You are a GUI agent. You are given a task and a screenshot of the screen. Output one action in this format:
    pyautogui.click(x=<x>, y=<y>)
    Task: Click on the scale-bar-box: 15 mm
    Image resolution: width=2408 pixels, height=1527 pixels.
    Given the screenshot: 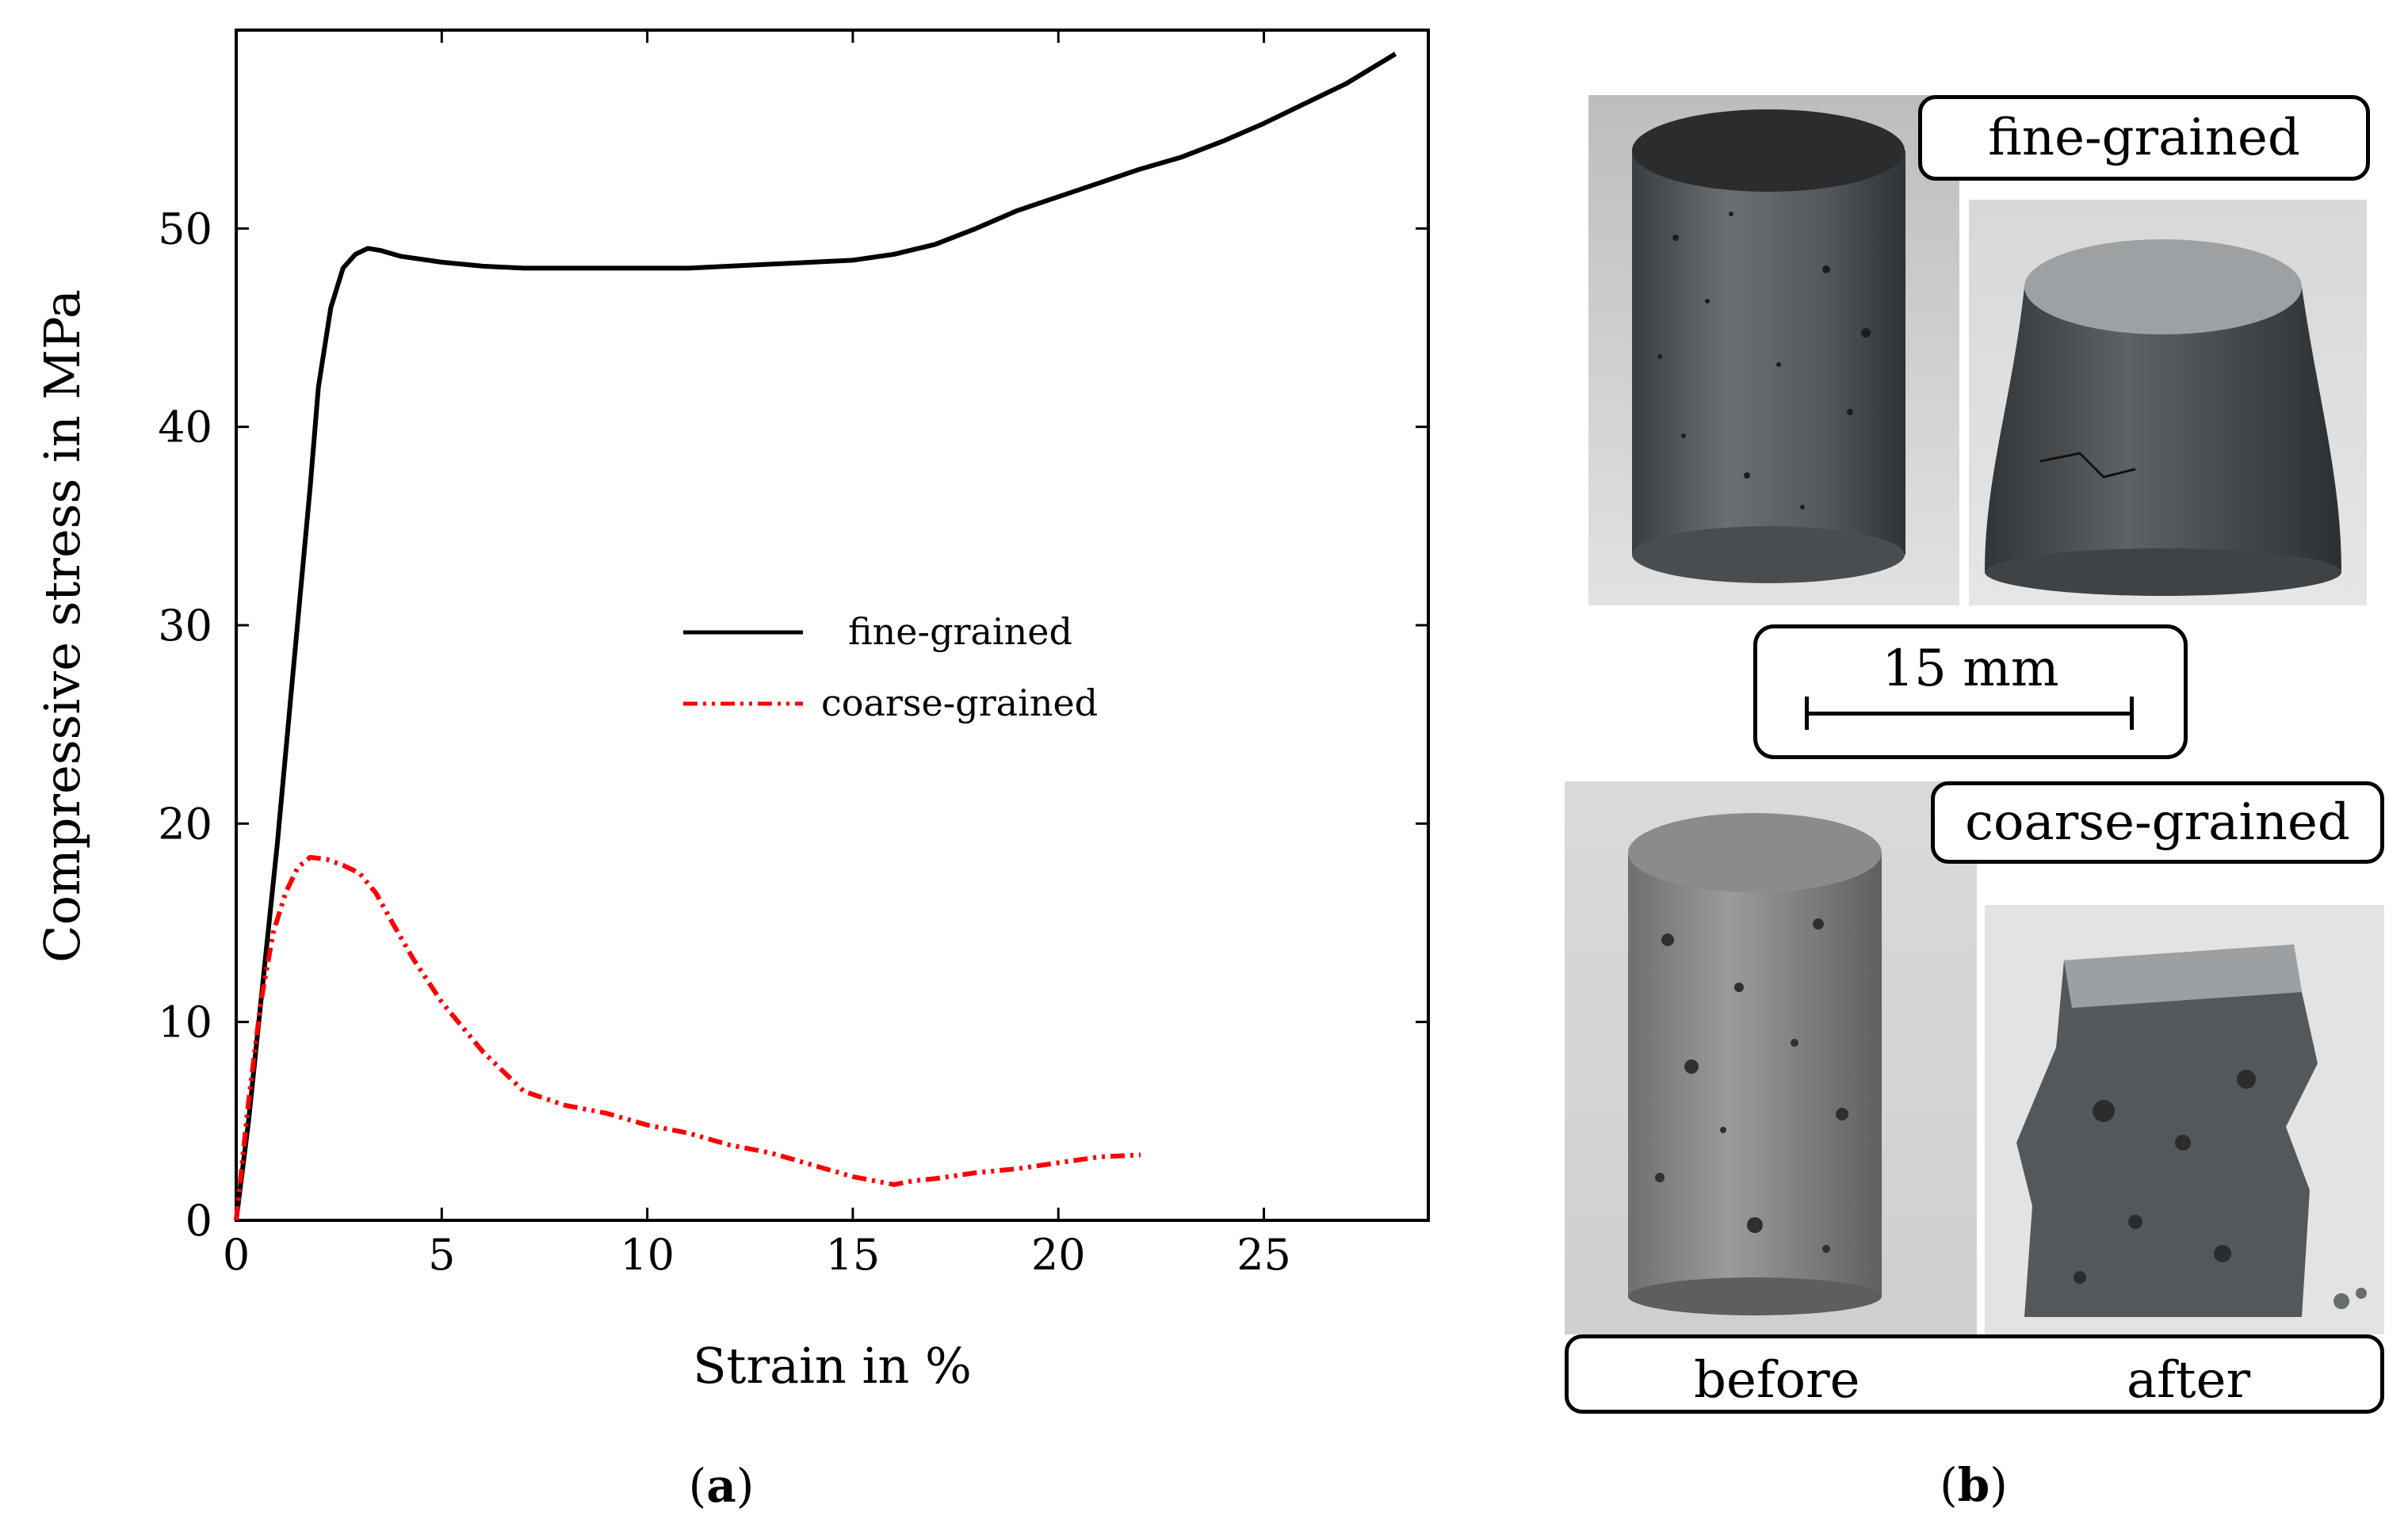 What is the action you would take?
    pyautogui.click(x=1971, y=691)
    